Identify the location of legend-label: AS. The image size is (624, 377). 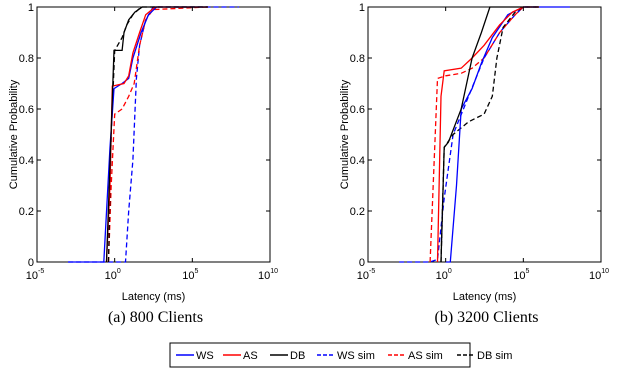
(250, 356).